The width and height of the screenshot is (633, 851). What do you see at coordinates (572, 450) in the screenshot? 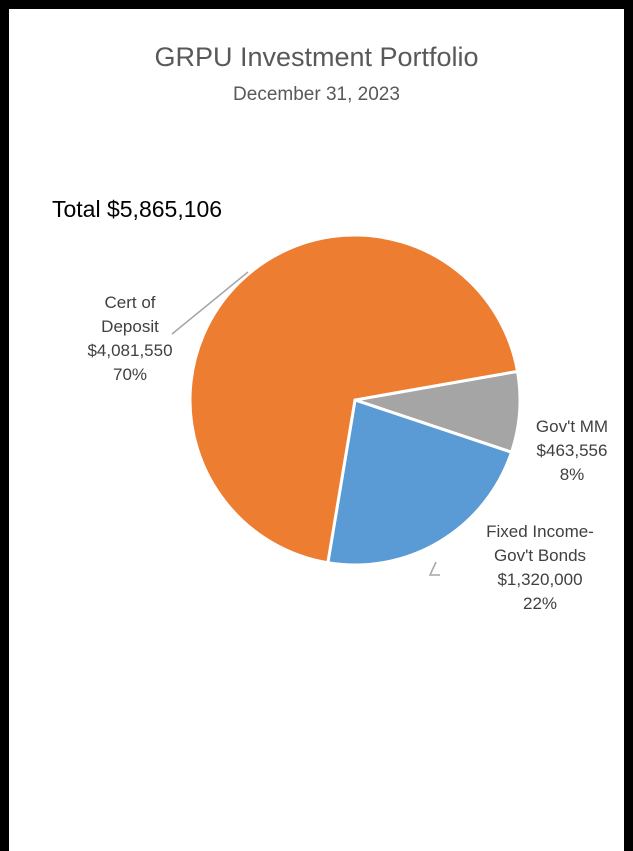
I see `slice-label-0: Gov't MM $463,556 8%` at bounding box center [572, 450].